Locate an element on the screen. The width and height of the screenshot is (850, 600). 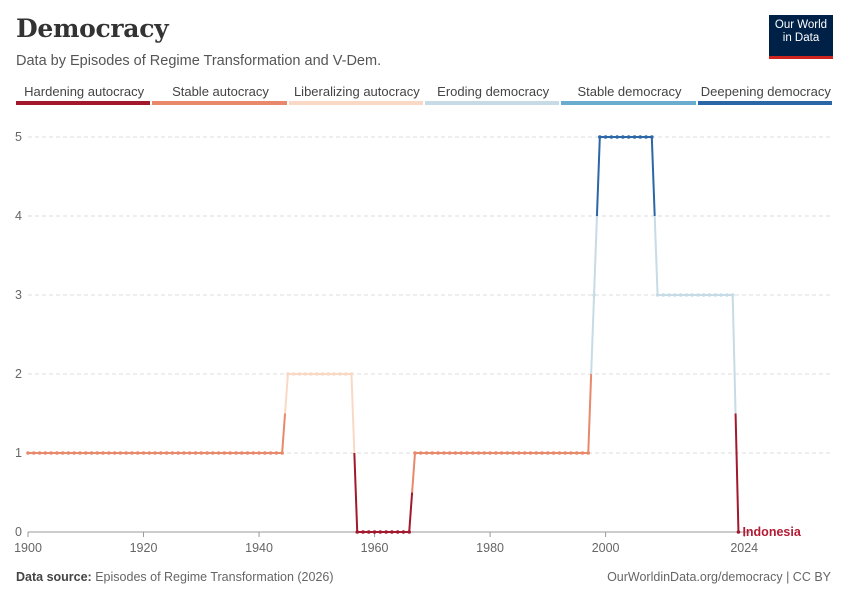
legend-item: Stable autocracy is located at coordinates (220, 94).